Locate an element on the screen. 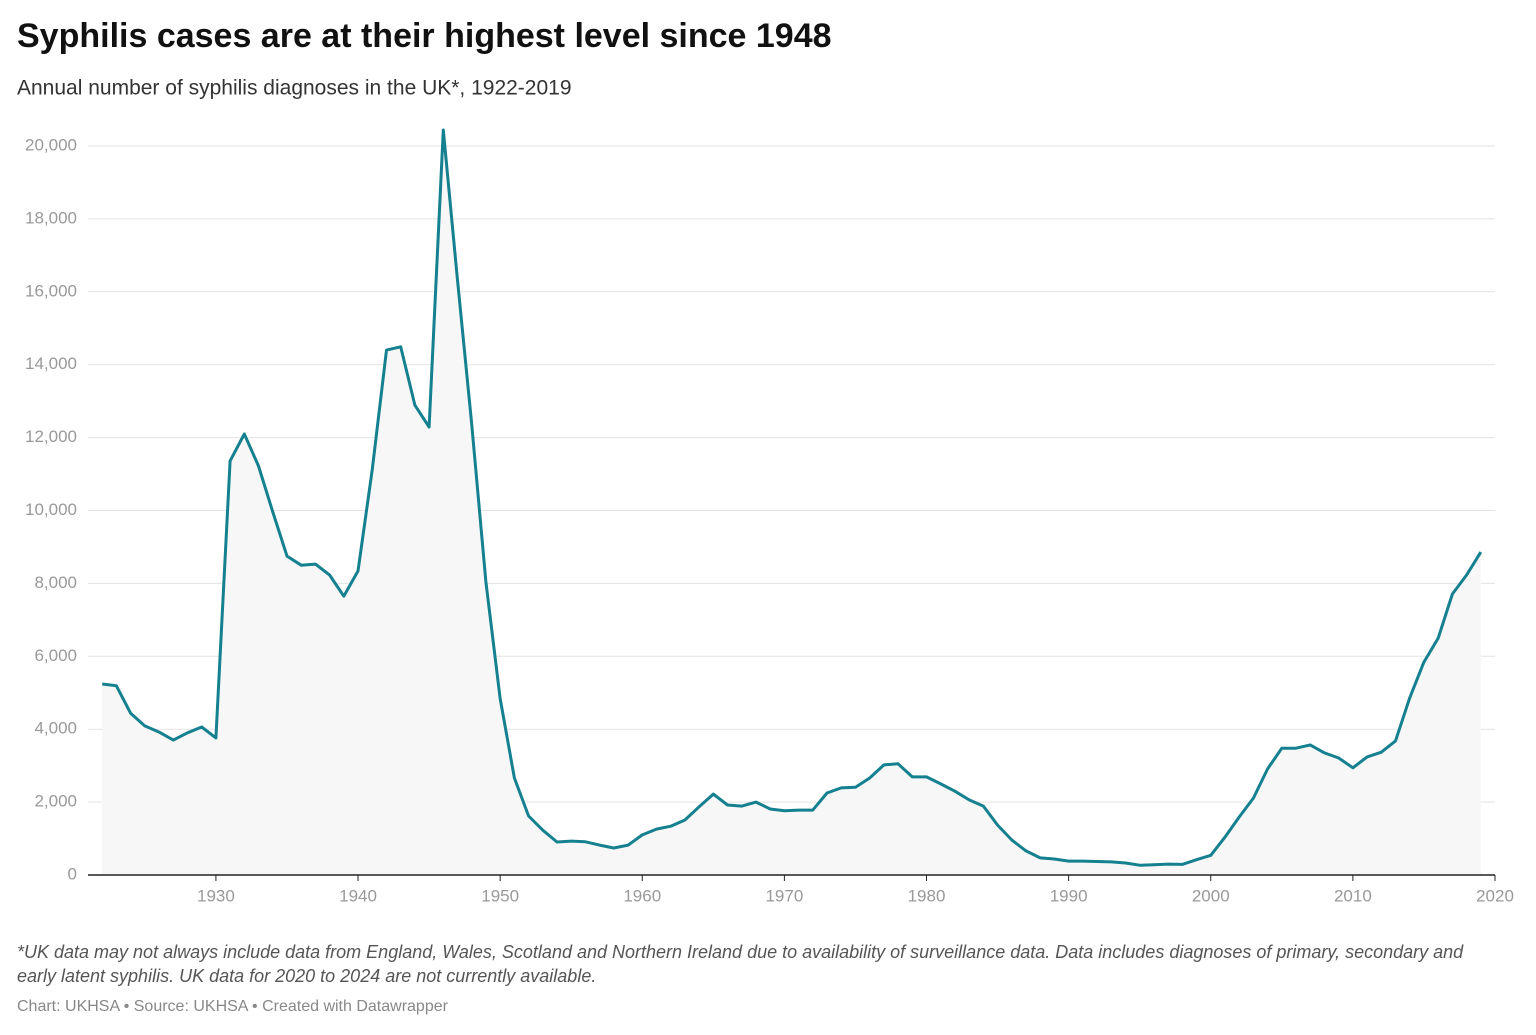  y-tick-label: 18,000 is located at coordinates (51, 217).